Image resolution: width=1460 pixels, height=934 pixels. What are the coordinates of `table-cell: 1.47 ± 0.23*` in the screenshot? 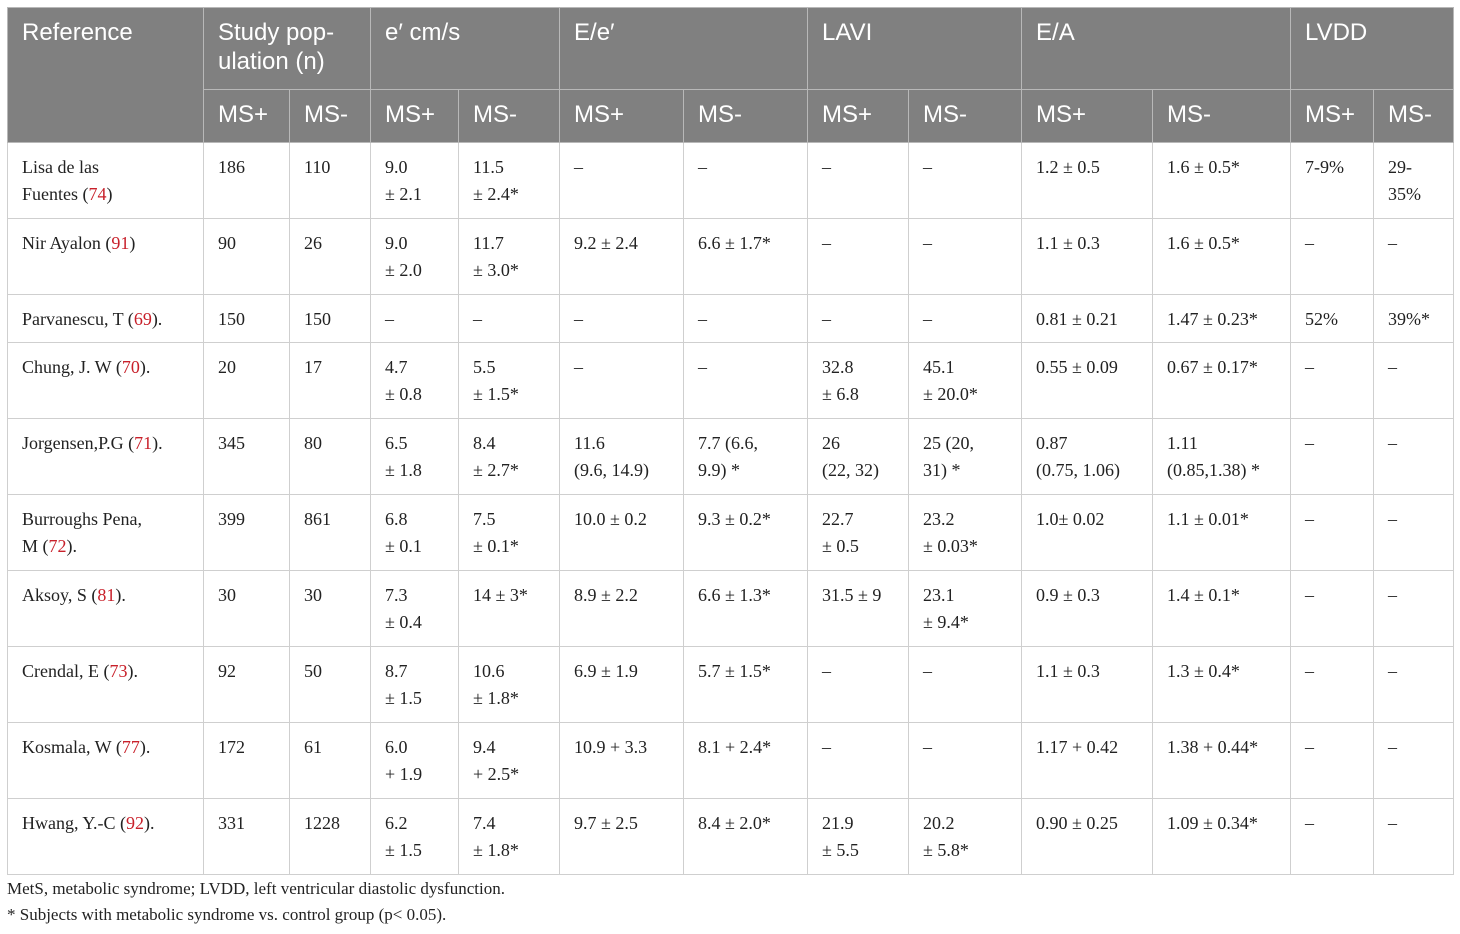 It's located at (1222, 318).